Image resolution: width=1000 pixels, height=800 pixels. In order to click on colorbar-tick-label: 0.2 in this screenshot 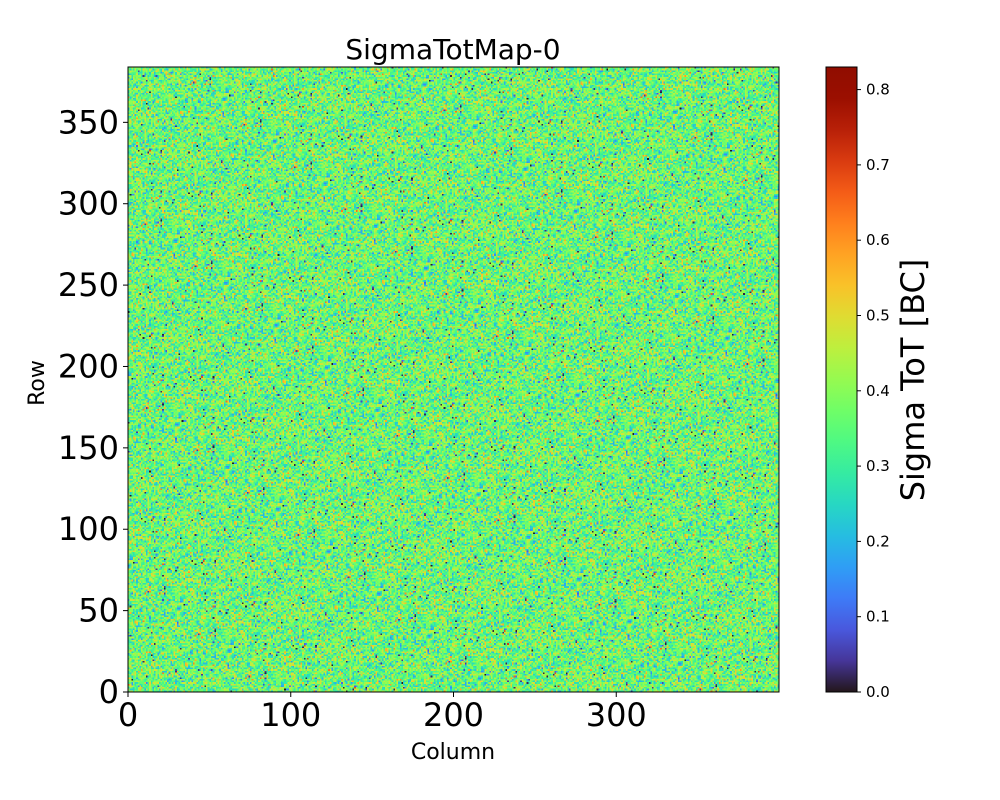, I will do `click(878, 541)`.